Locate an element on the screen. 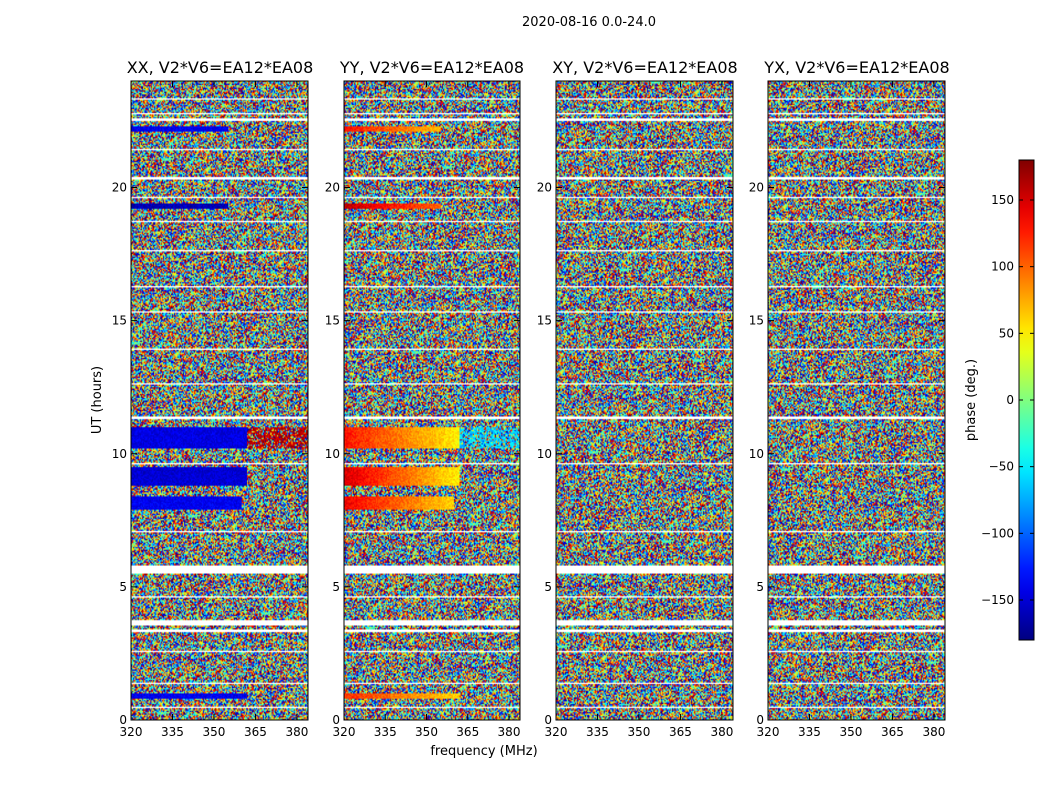 This screenshot has height=800, width=1050. colorbar-tick-label: −150 is located at coordinates (997, 600).